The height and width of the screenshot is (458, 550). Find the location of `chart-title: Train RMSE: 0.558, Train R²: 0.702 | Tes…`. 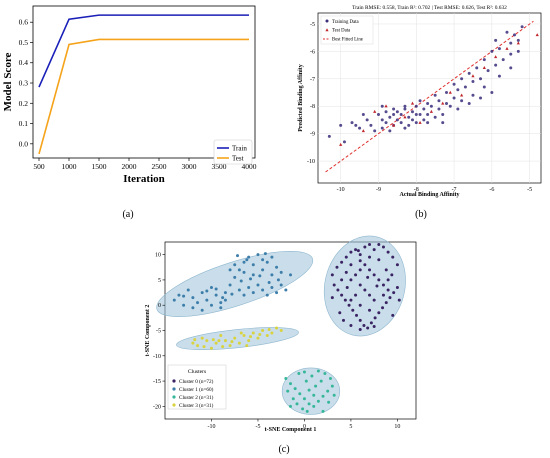

chart-title: Train RMSE: 0.558, Train R²: 0.702 | Tes… is located at coordinates (429, 8).